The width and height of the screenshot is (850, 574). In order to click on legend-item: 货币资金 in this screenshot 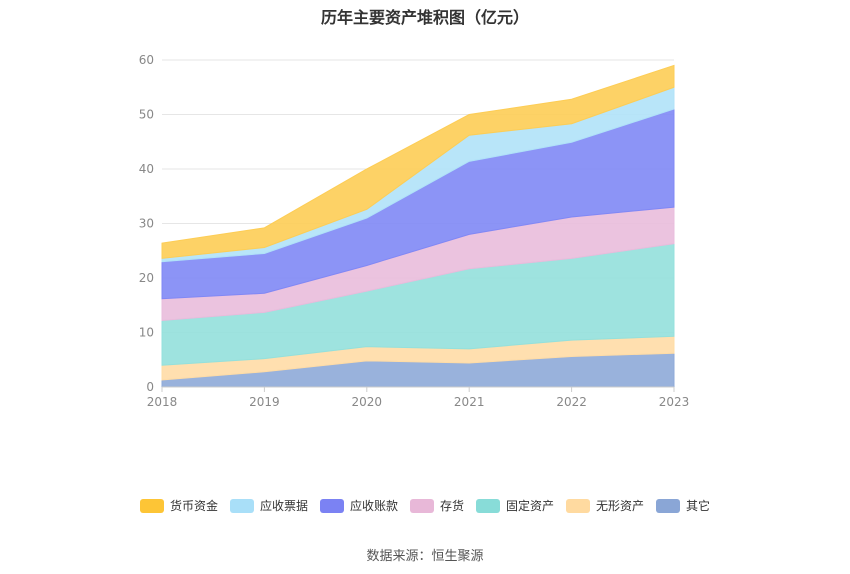, I will do `click(178, 505)`.